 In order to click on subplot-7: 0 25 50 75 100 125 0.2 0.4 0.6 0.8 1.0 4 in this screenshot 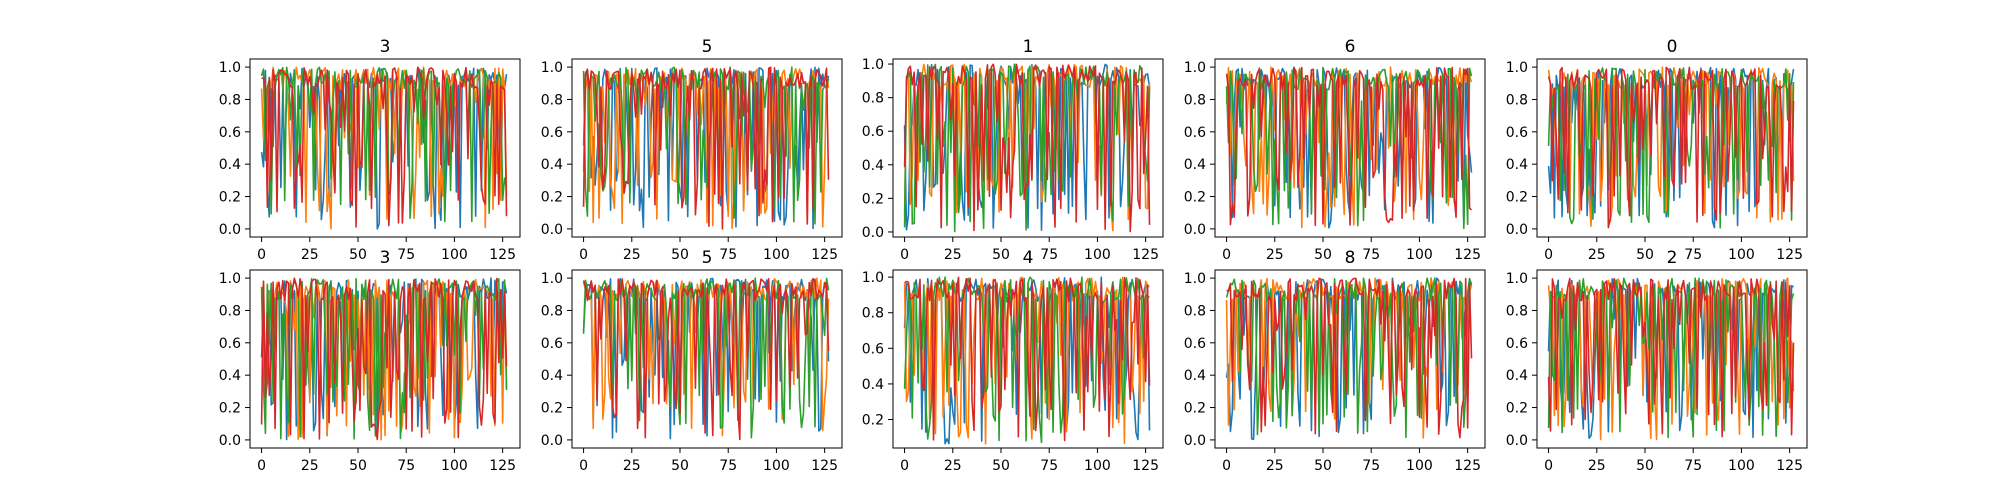, I will do `click(1013, 361)`.